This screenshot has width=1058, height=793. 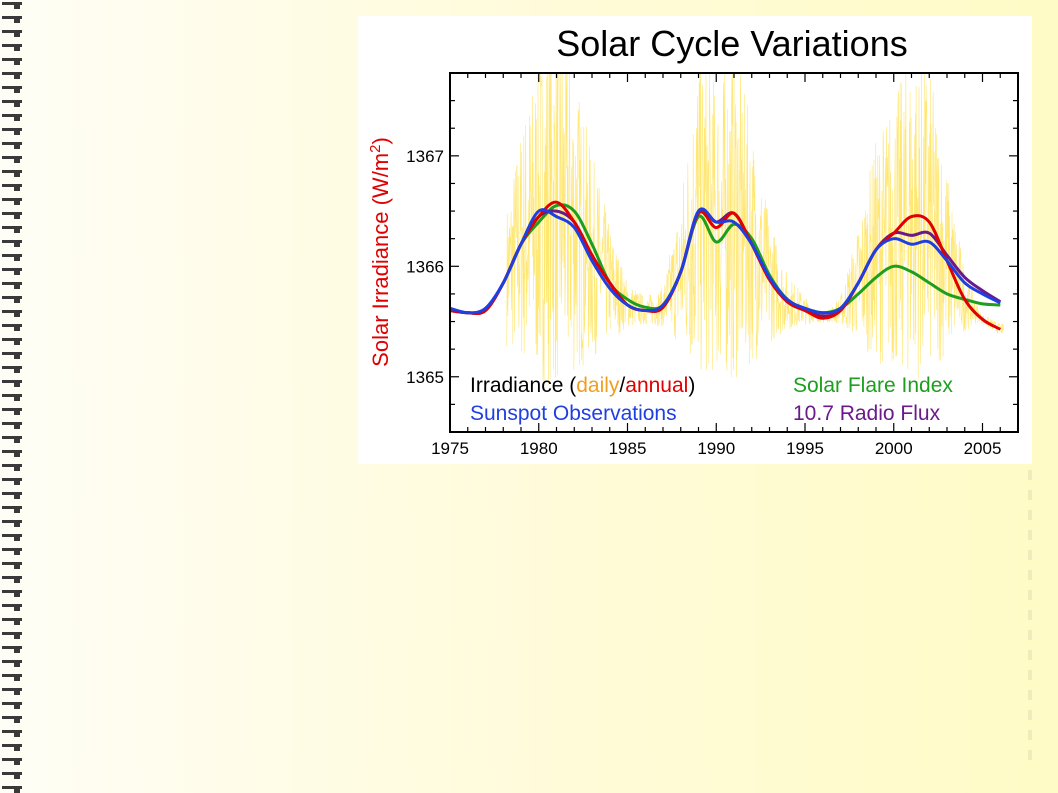 I want to click on solar-flare-index-line, so click(x=725, y=259).